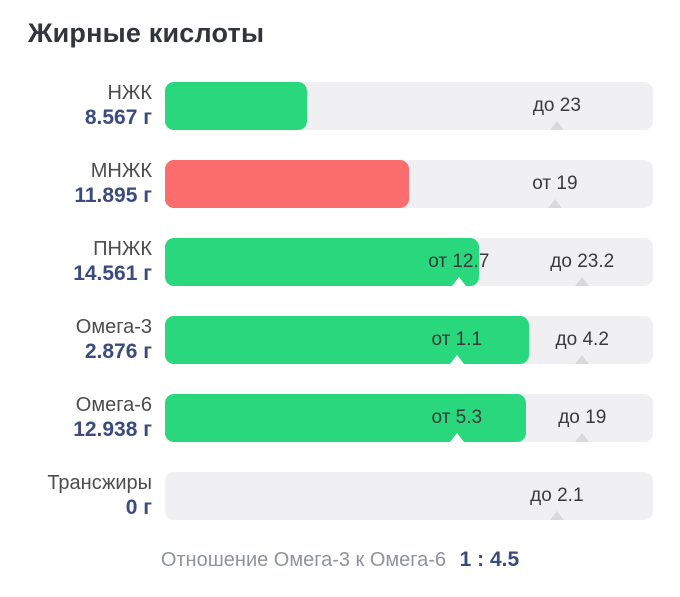  I want to click on fatty-acid-row: Трансжиры 0 г до 2.1, so click(340, 496).